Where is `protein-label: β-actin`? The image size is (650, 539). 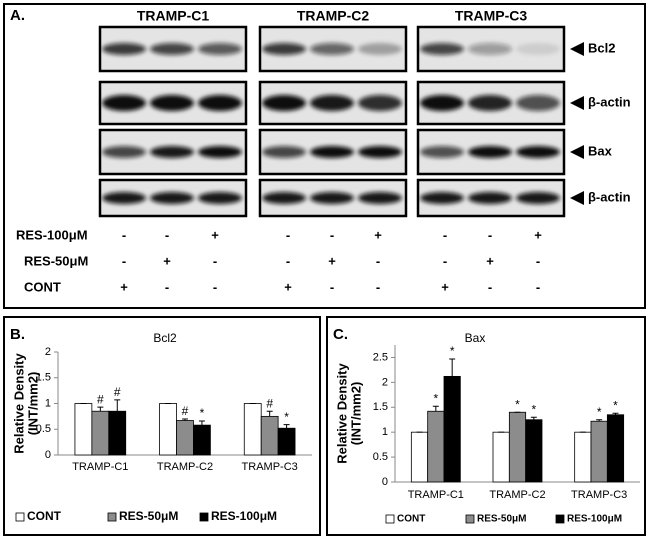
protein-label: β-actin is located at coordinates (609, 196).